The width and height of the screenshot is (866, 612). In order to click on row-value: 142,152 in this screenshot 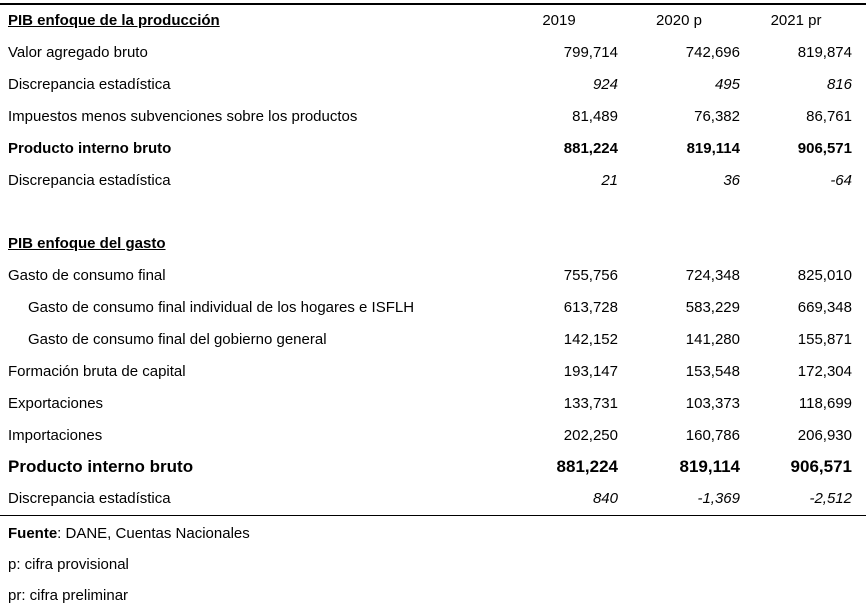, I will do `click(590, 339)`.